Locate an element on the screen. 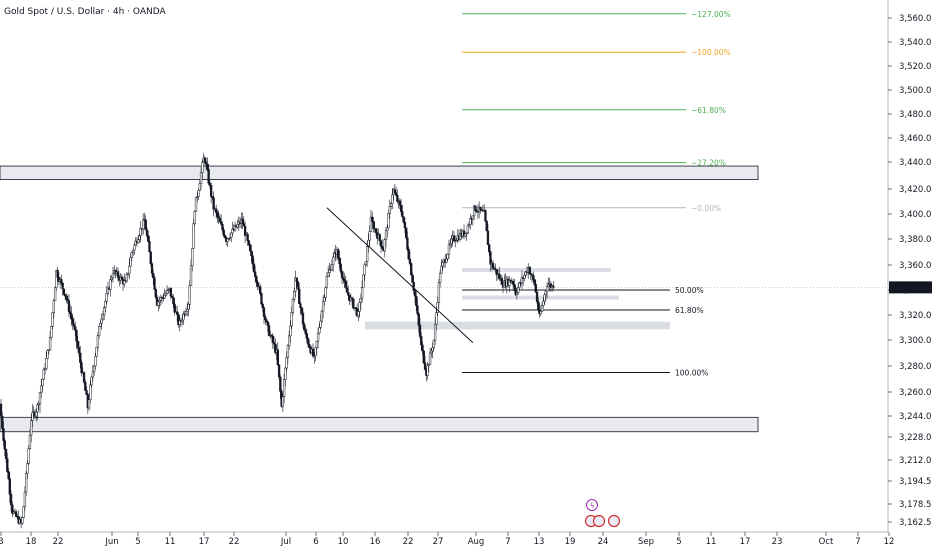 This screenshot has height=550, width=932. x-tick-label: 17 is located at coordinates (204, 542).